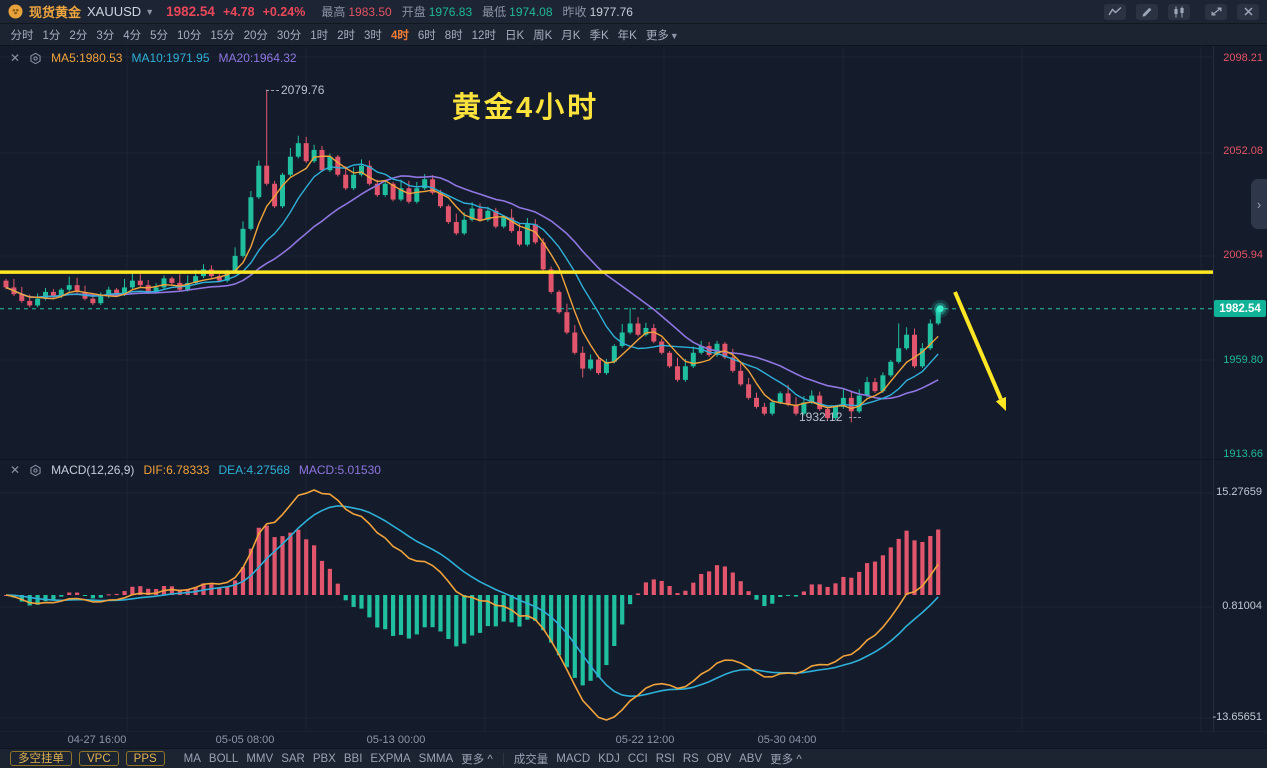 Image resolution: width=1267 pixels, height=768 pixels. Describe the element at coordinates (339, 470) in the screenshot. I see `macd-value: MACD:5.01530` at that location.